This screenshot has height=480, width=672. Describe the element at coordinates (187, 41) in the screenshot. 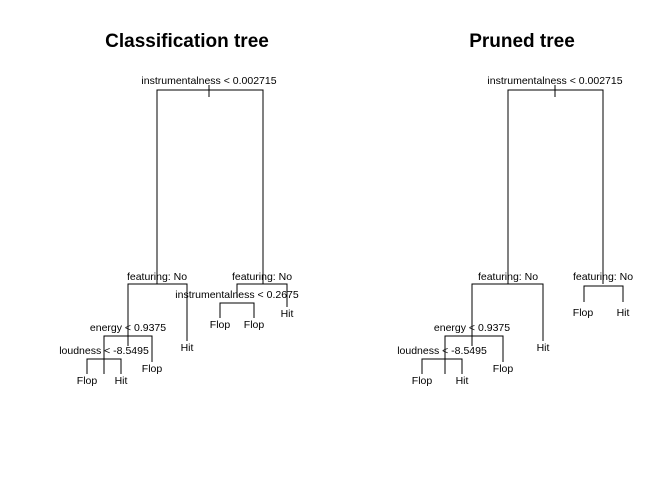

I see `panel-title: Classification tree` at that location.